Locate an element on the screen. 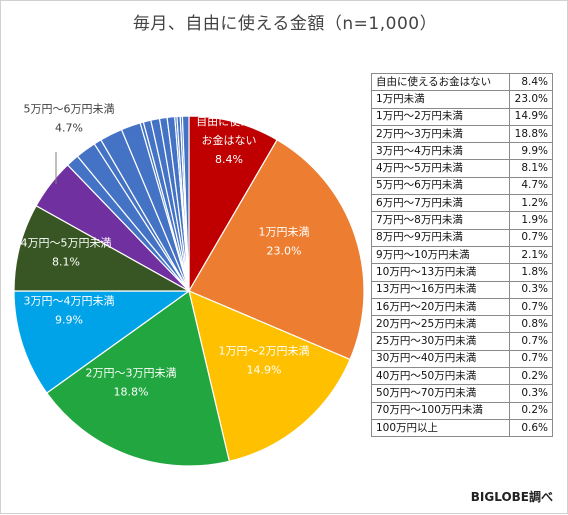  table-value-cell: 14.9% is located at coordinates (531, 116).